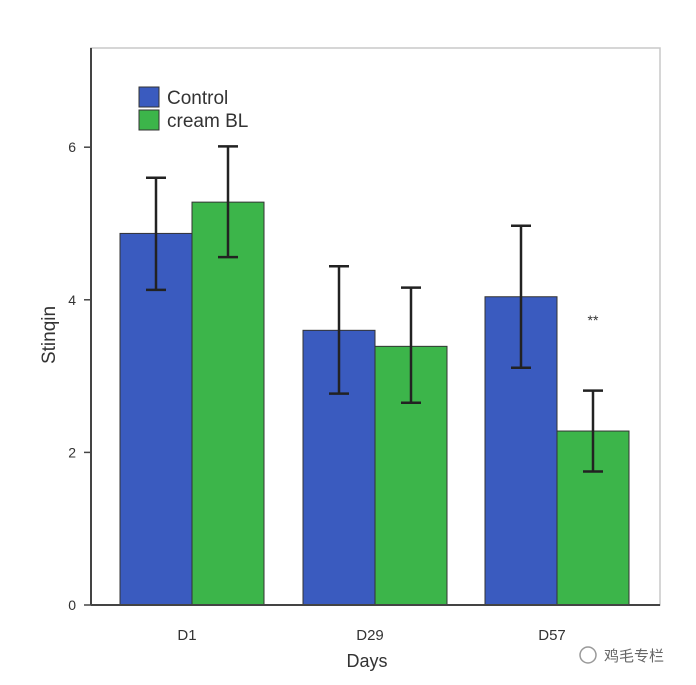 The height and width of the screenshot is (685, 696). Describe the element at coordinates (72, 147) in the screenshot. I see `y-tick-label: 6` at that location.